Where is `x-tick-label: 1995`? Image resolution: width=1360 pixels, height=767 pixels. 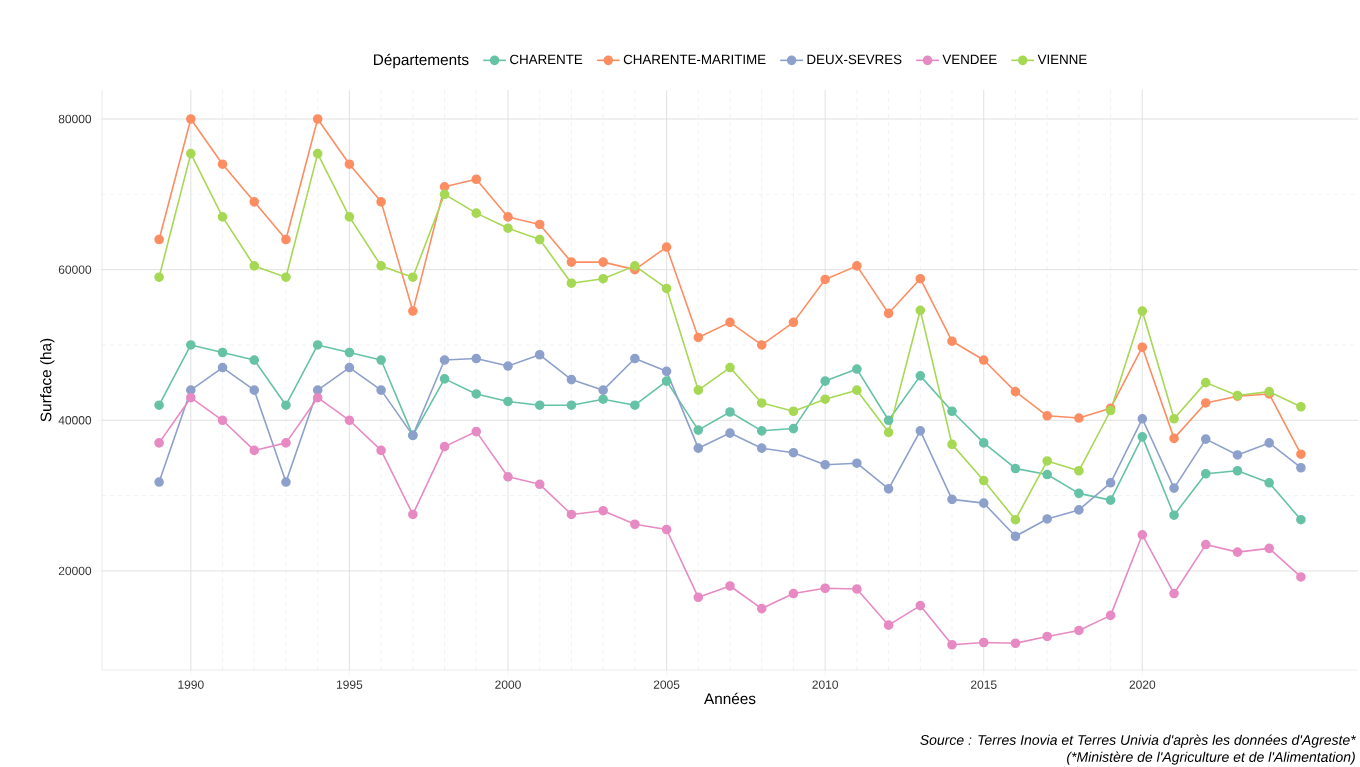 x-tick-label: 1995 is located at coordinates (349, 684).